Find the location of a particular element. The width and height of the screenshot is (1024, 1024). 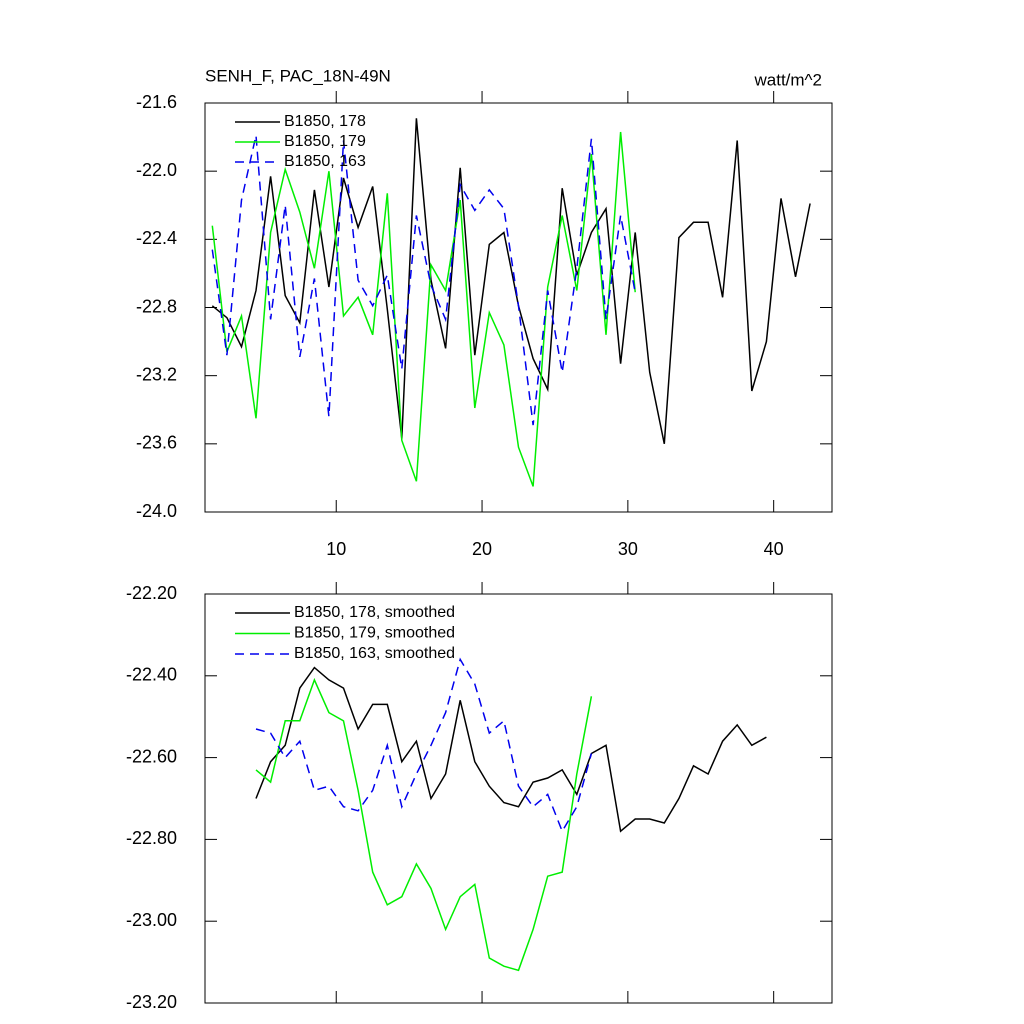

x-tick-label: 40 is located at coordinates (774, 549).